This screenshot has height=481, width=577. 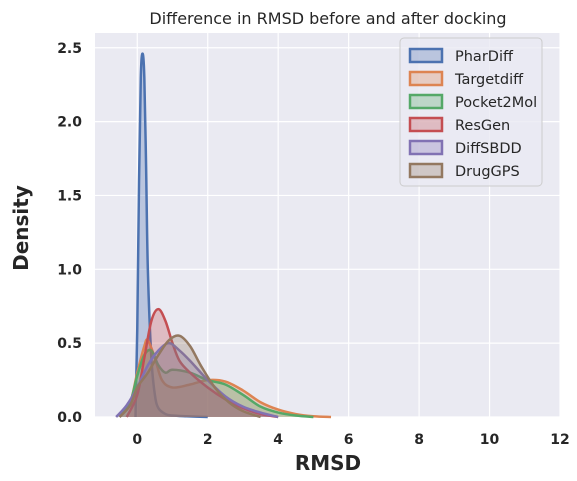 I want to click on series-line-targetdiff, so click(x=225, y=378).